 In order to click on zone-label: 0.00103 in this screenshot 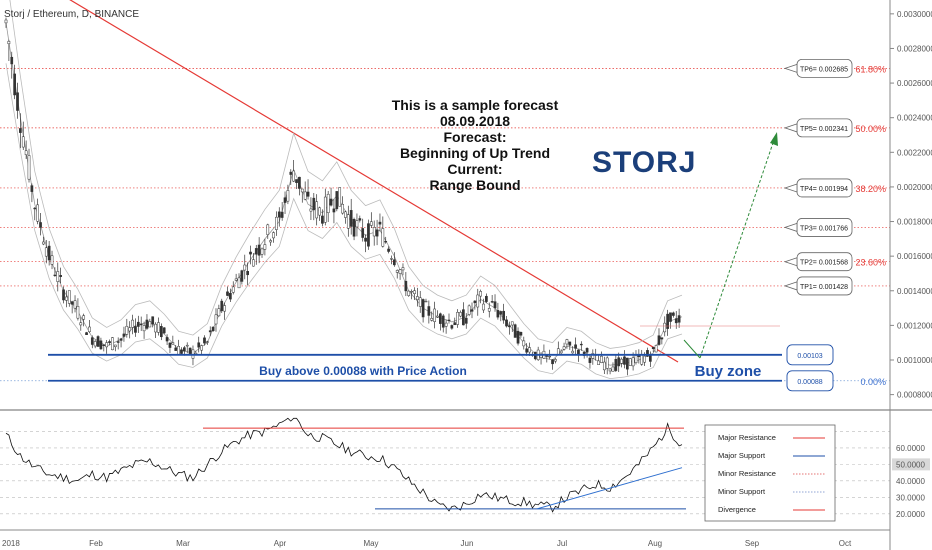, I will do `click(809, 356)`.